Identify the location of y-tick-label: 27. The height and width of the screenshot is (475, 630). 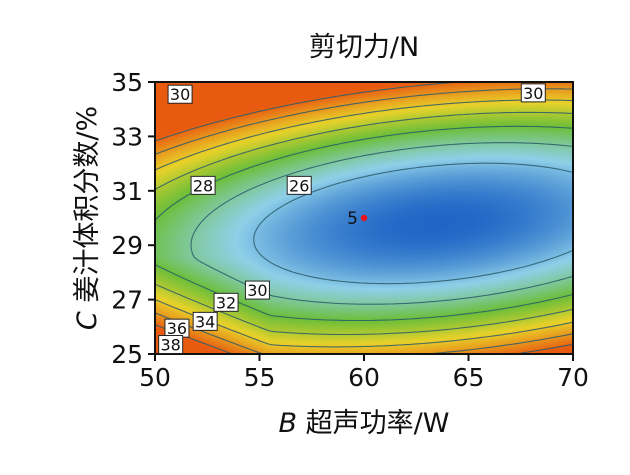
(127, 300).